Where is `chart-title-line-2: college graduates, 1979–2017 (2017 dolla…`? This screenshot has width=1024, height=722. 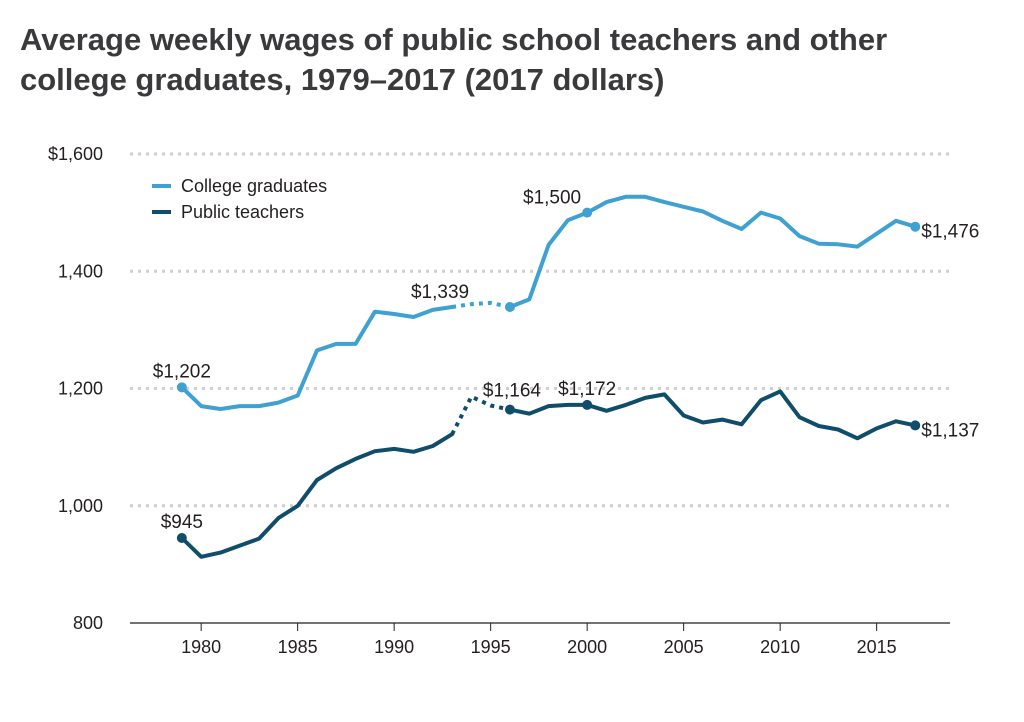
chart-title-line-2: college graduates, 1979–2017 (2017 dolla… is located at coordinates (342, 79).